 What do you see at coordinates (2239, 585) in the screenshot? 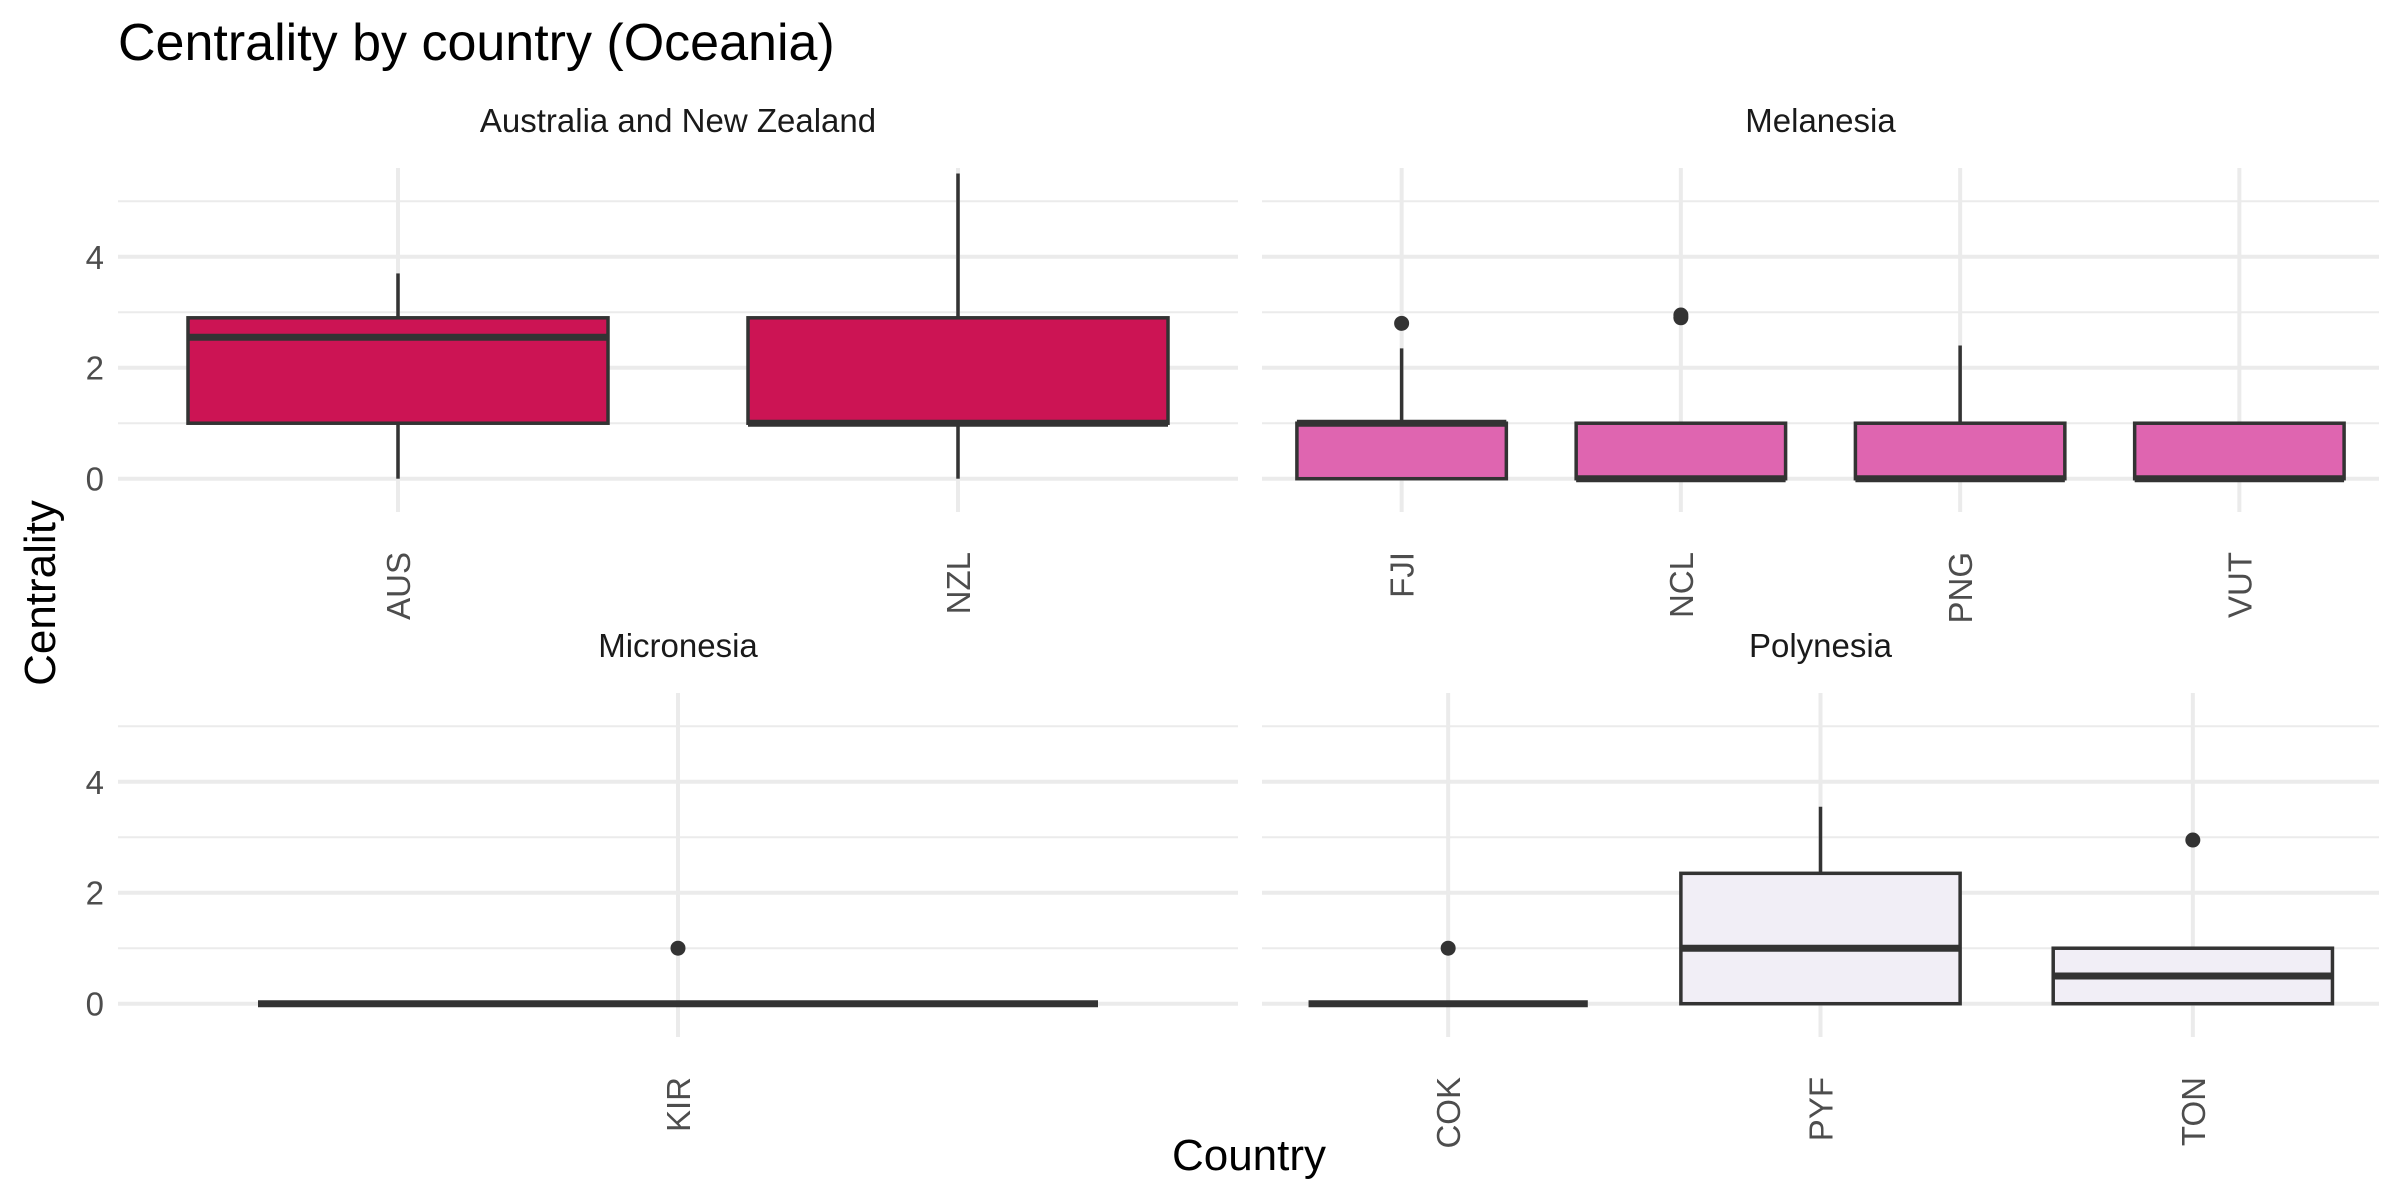
I see `x-tick-label: VUT` at bounding box center [2239, 585].